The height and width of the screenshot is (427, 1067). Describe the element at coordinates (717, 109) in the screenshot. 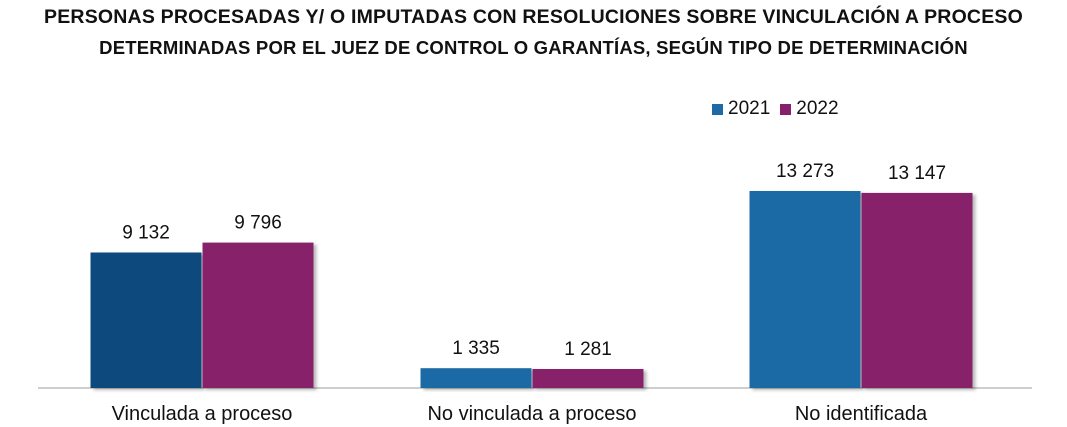

I see `legend-swatch-2021` at that location.